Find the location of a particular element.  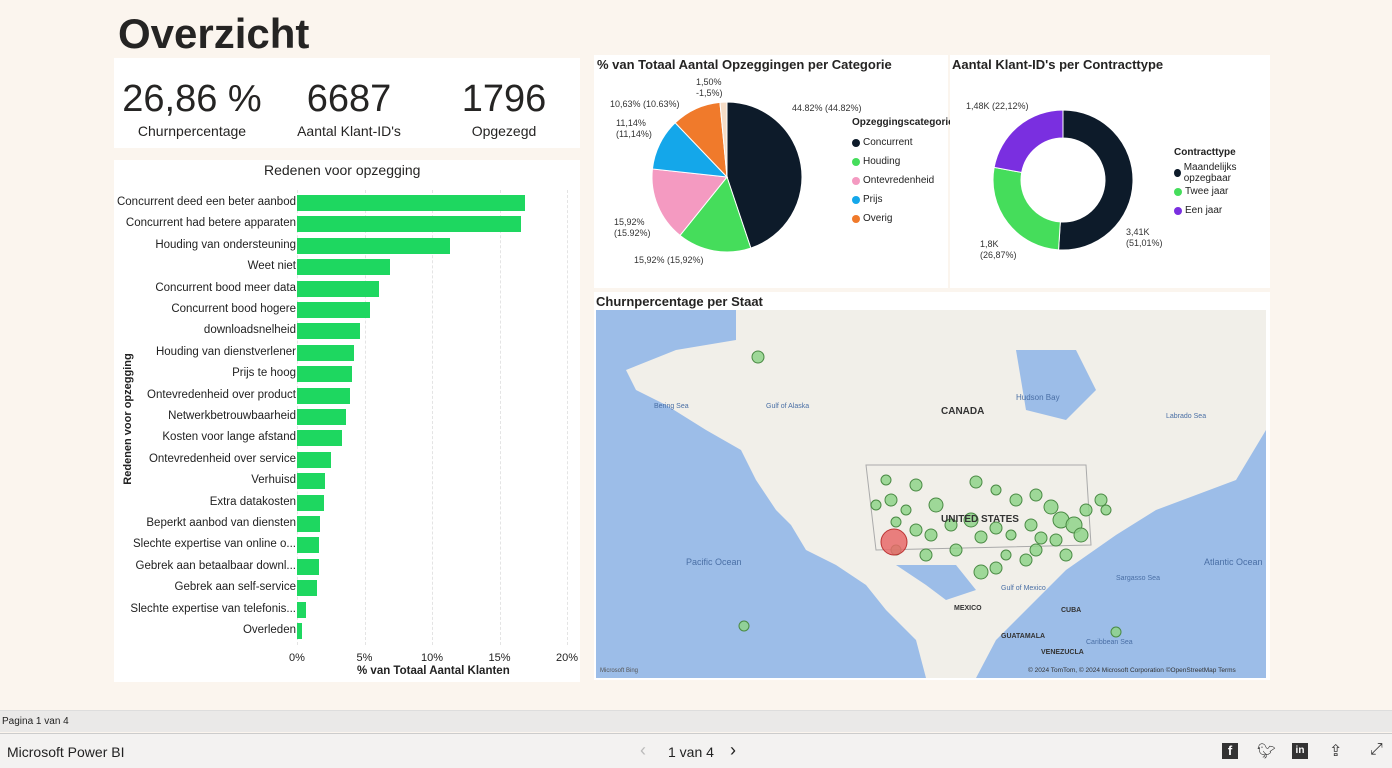

bar-row: Weet niet is located at coordinates (349, 267).